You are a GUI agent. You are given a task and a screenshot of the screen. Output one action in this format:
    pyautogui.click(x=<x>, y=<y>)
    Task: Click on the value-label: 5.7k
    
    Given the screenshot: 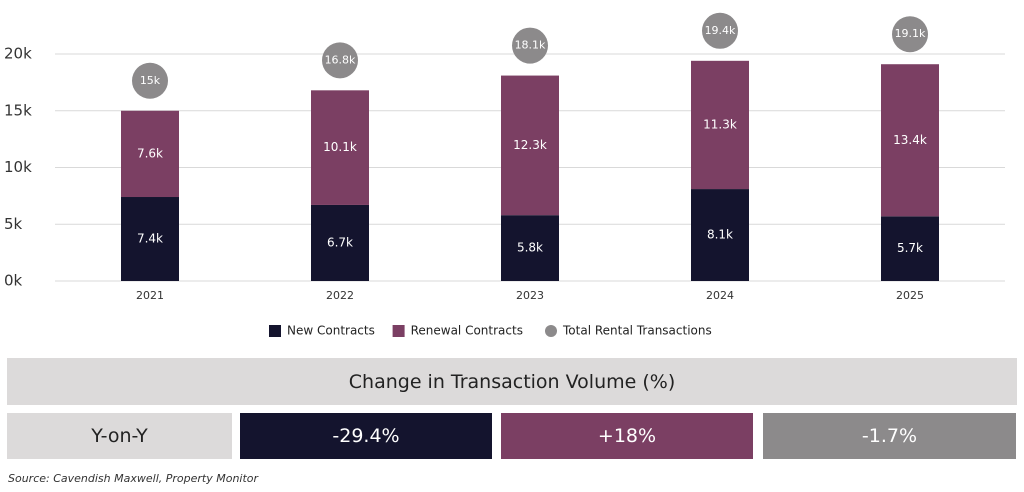 What is the action you would take?
    pyautogui.click(x=910, y=248)
    